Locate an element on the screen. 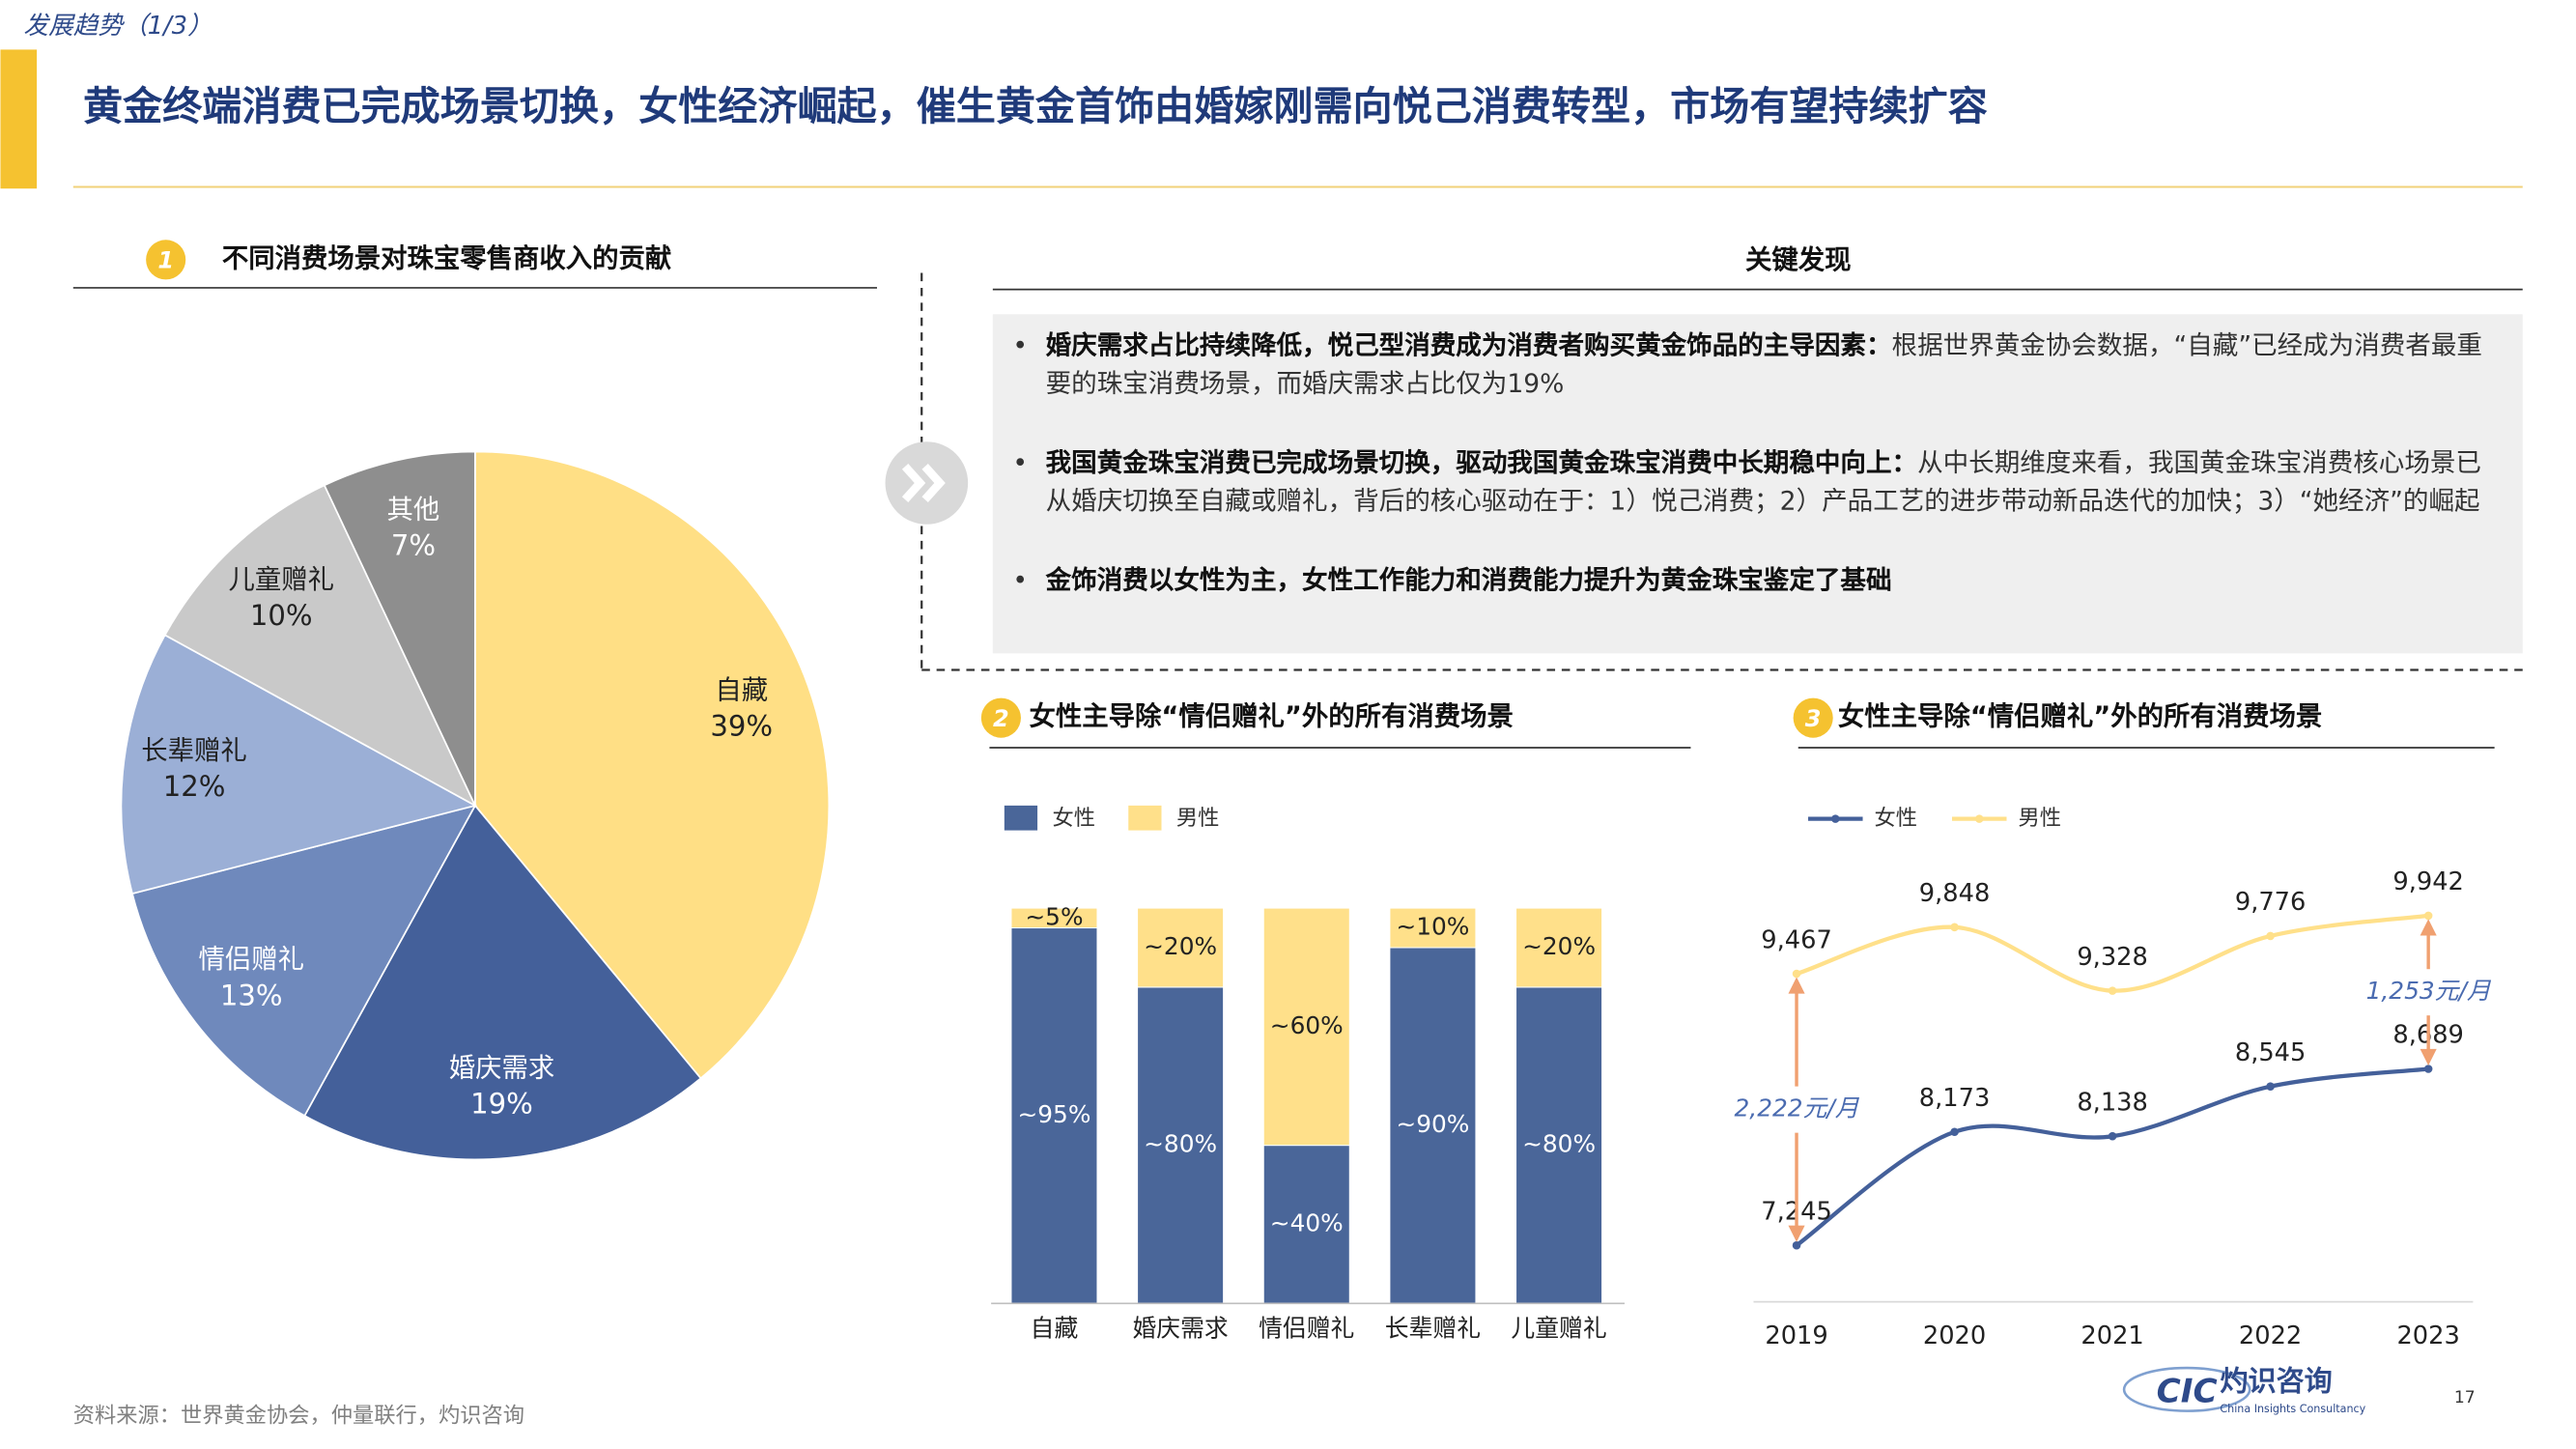 This screenshot has width=2576, height=1449. bar-label: ~95% is located at coordinates (1053, 1114).